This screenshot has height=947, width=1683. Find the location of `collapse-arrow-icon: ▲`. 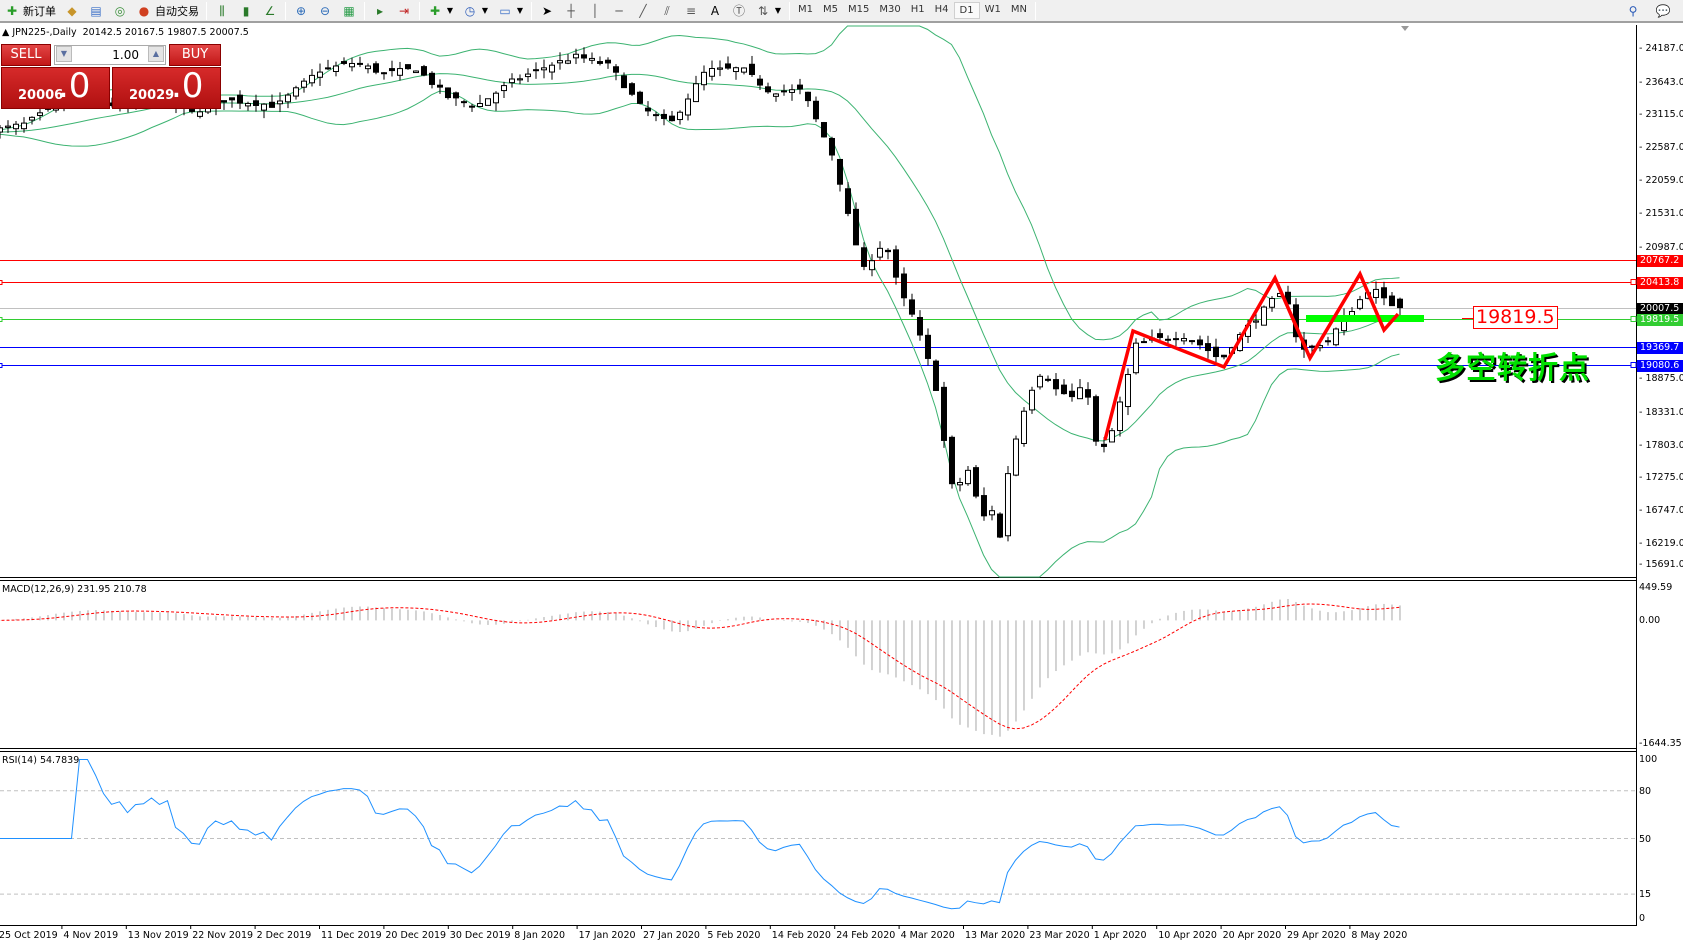

collapse-arrow-icon: ▲ is located at coordinates (7, 32).